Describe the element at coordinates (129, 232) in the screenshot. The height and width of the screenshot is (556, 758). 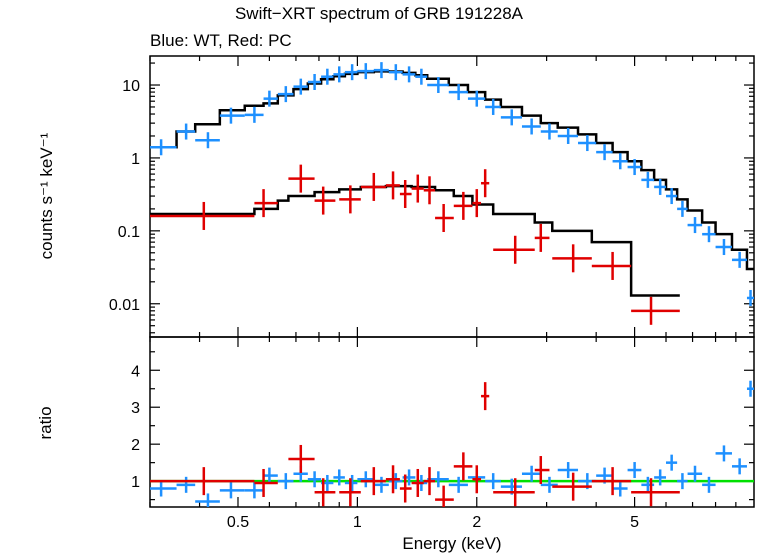
I see `y-tick-label: 0.1` at that location.